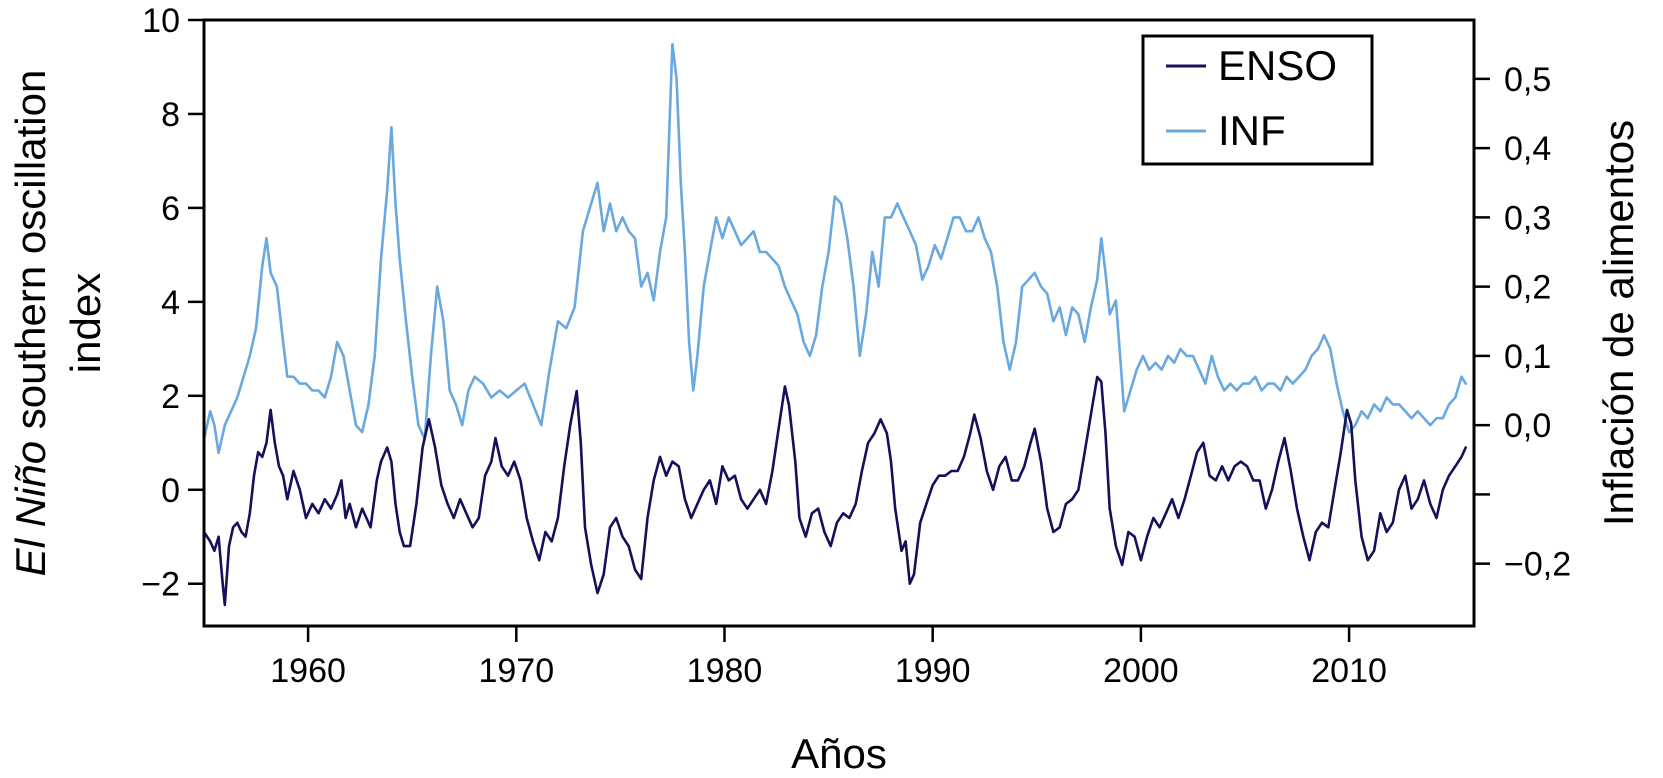  Describe the element at coordinates (170, 491) in the screenshot. I see `y-left-tick-label-1: 0` at that location.